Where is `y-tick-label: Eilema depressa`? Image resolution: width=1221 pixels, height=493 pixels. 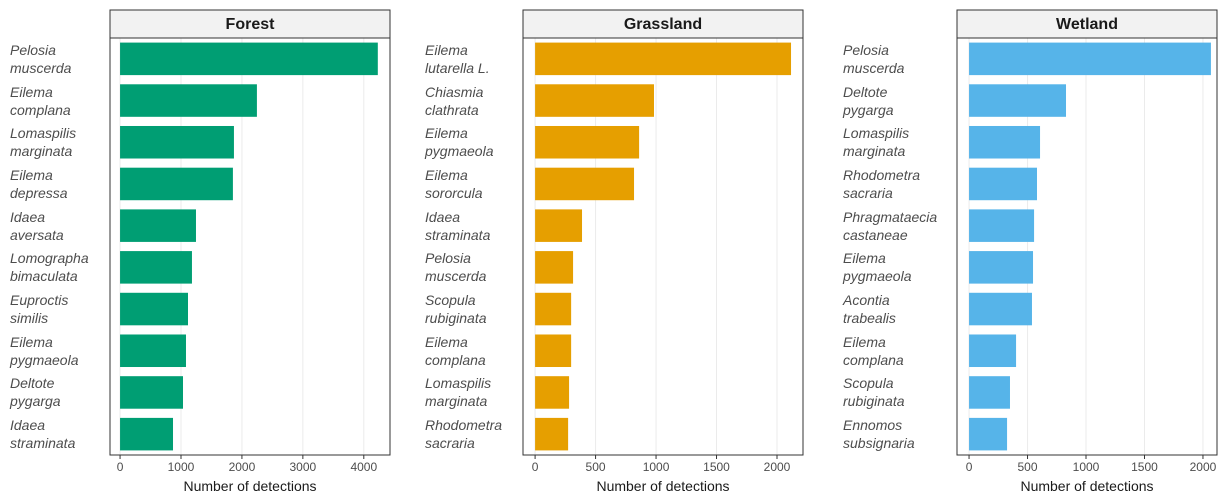 y-tick-label: Eilema depressa is located at coordinates (39, 183).